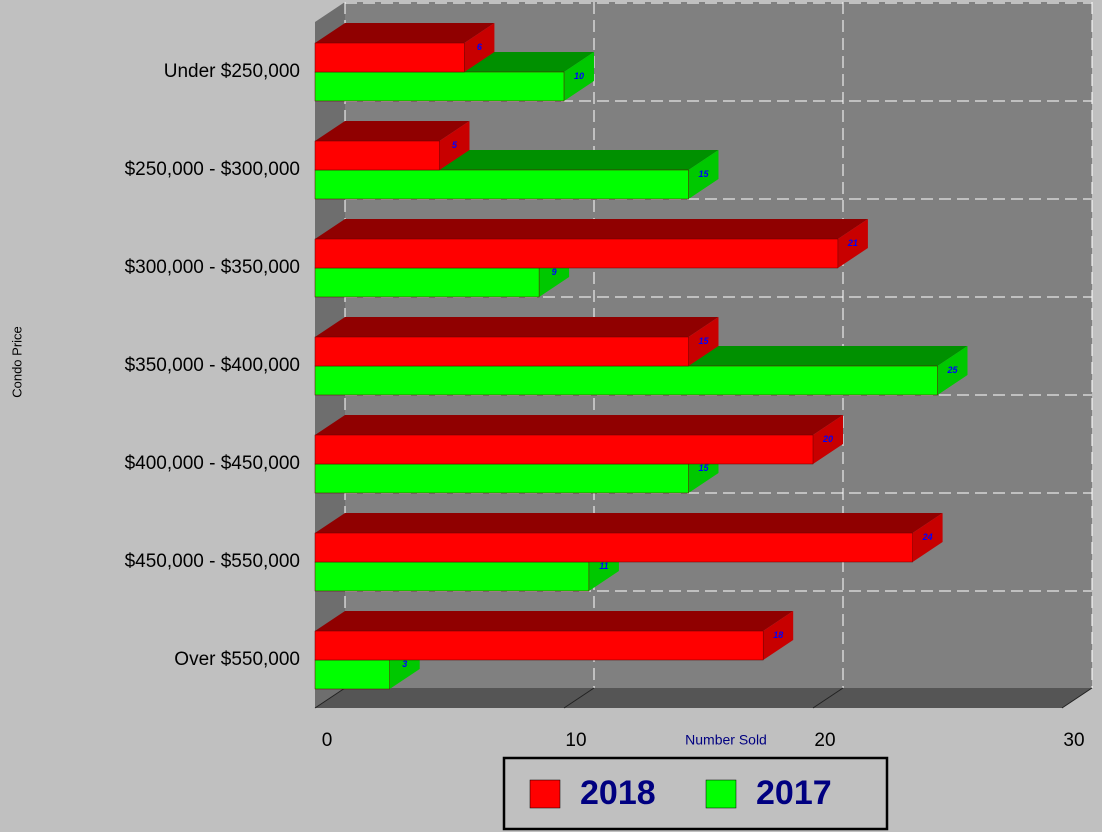 The image size is (1102, 832). What do you see at coordinates (603, 566) in the screenshot?
I see `value-label: 11` at bounding box center [603, 566].